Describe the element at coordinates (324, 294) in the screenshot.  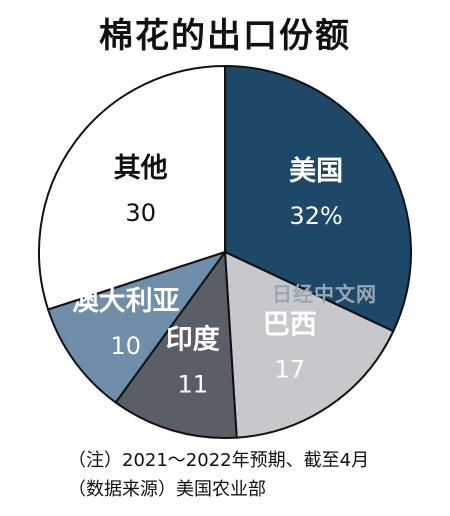
I see `watermark: 日经中文网` at that location.